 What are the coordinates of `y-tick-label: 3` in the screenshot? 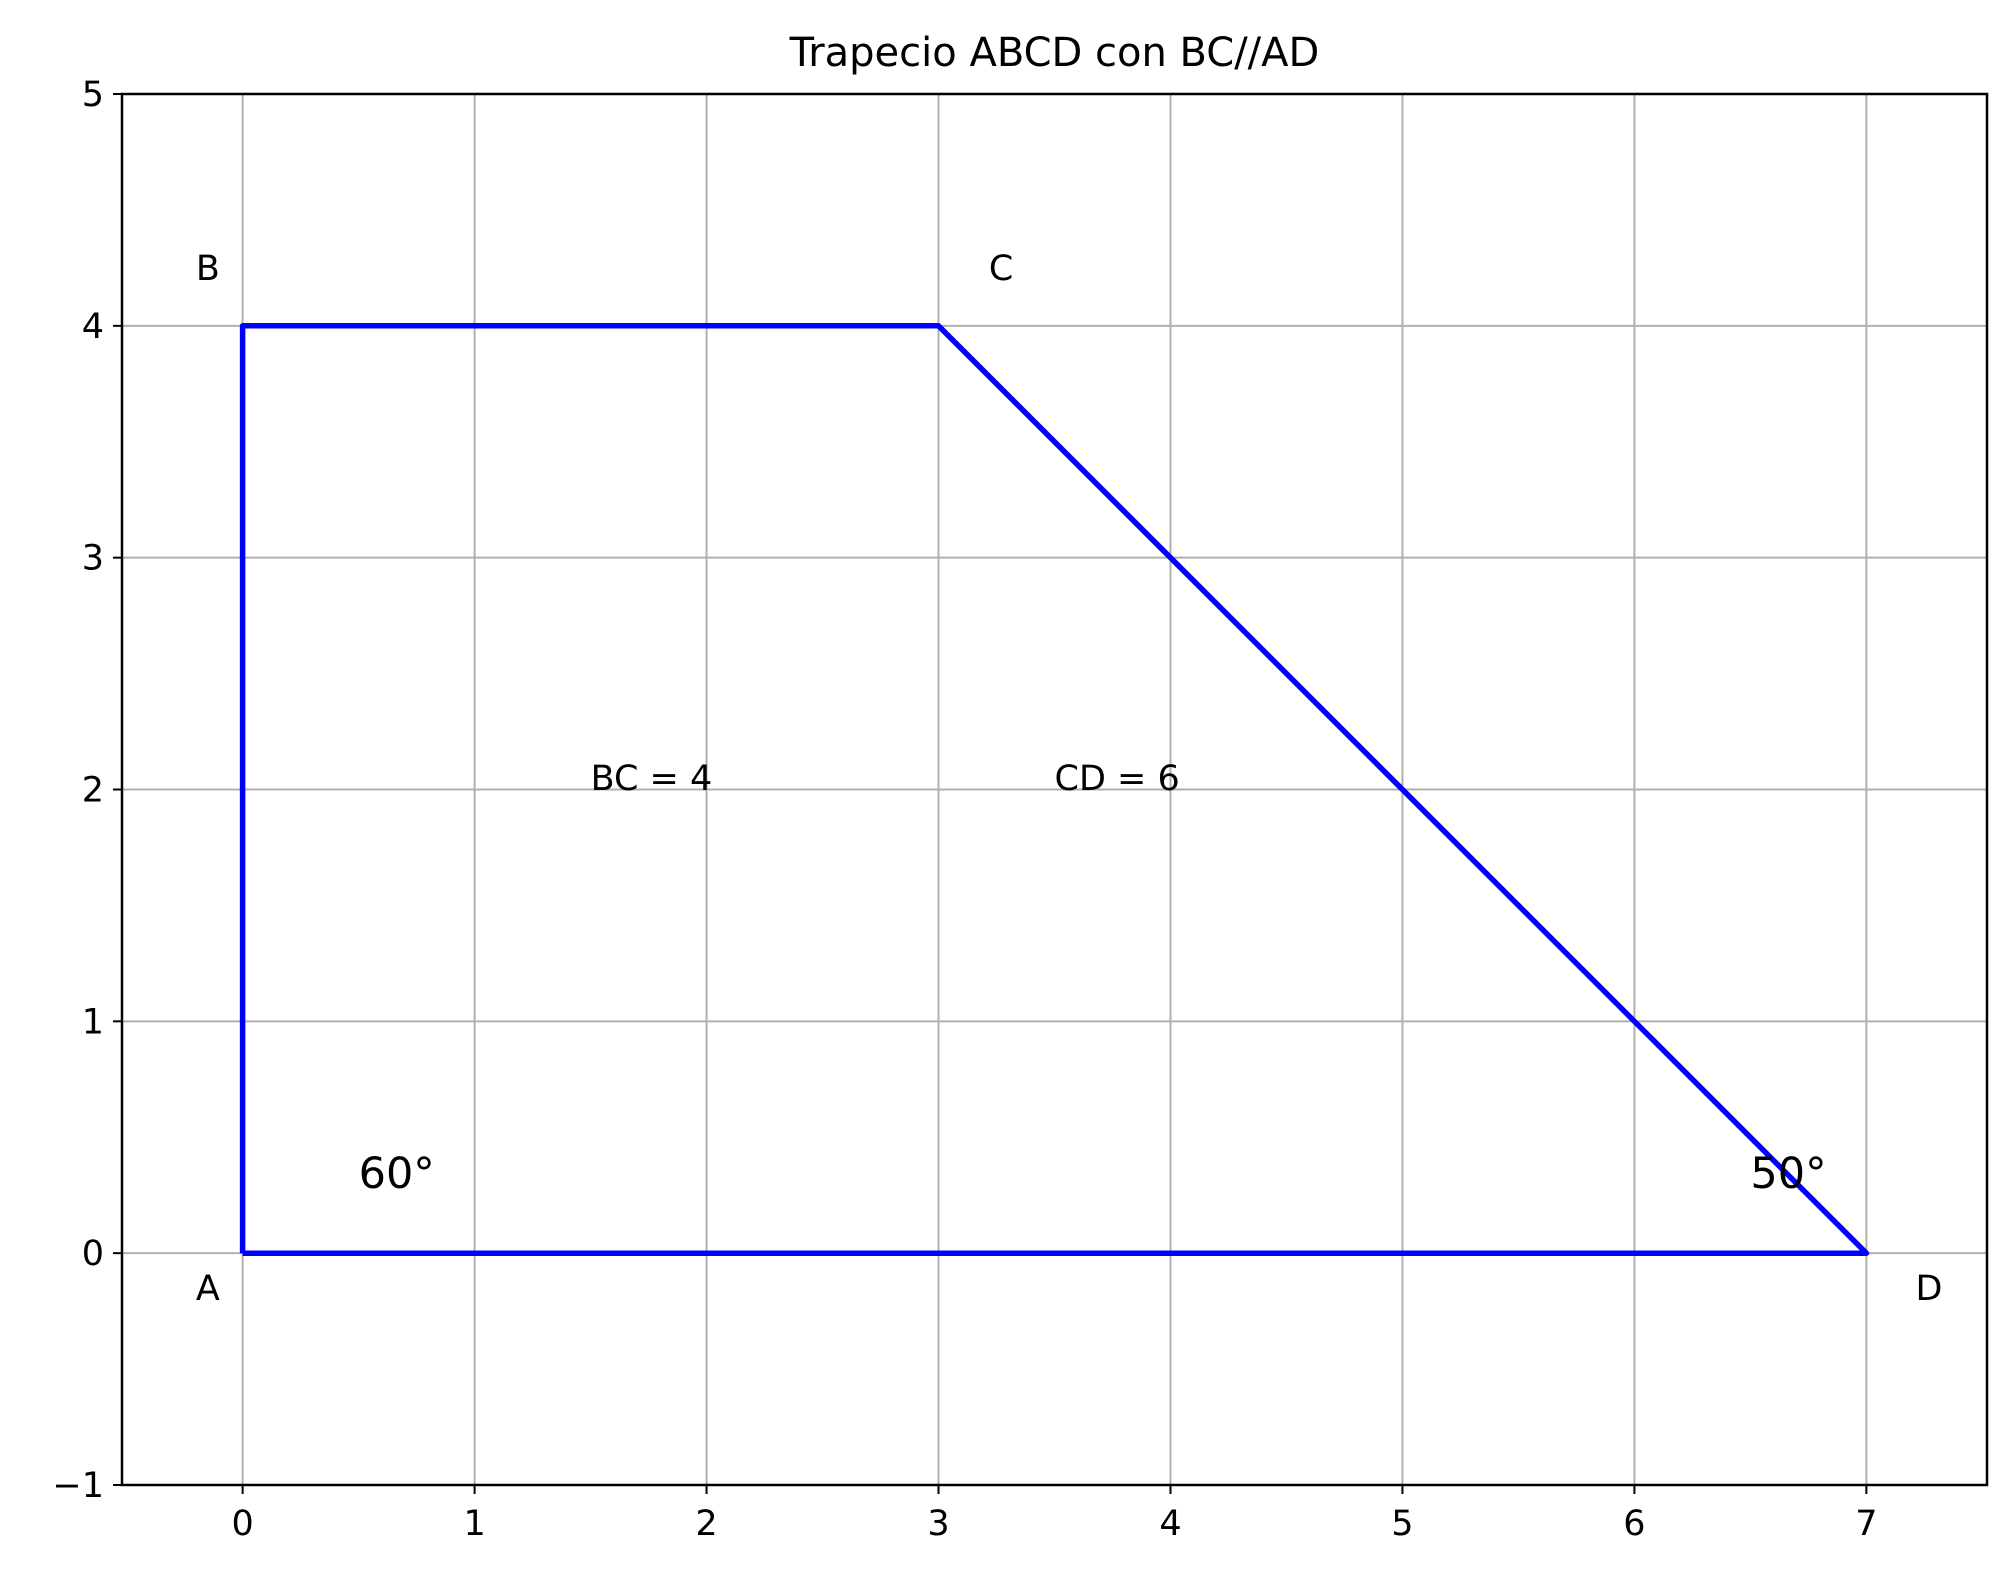 It's located at (93, 559).